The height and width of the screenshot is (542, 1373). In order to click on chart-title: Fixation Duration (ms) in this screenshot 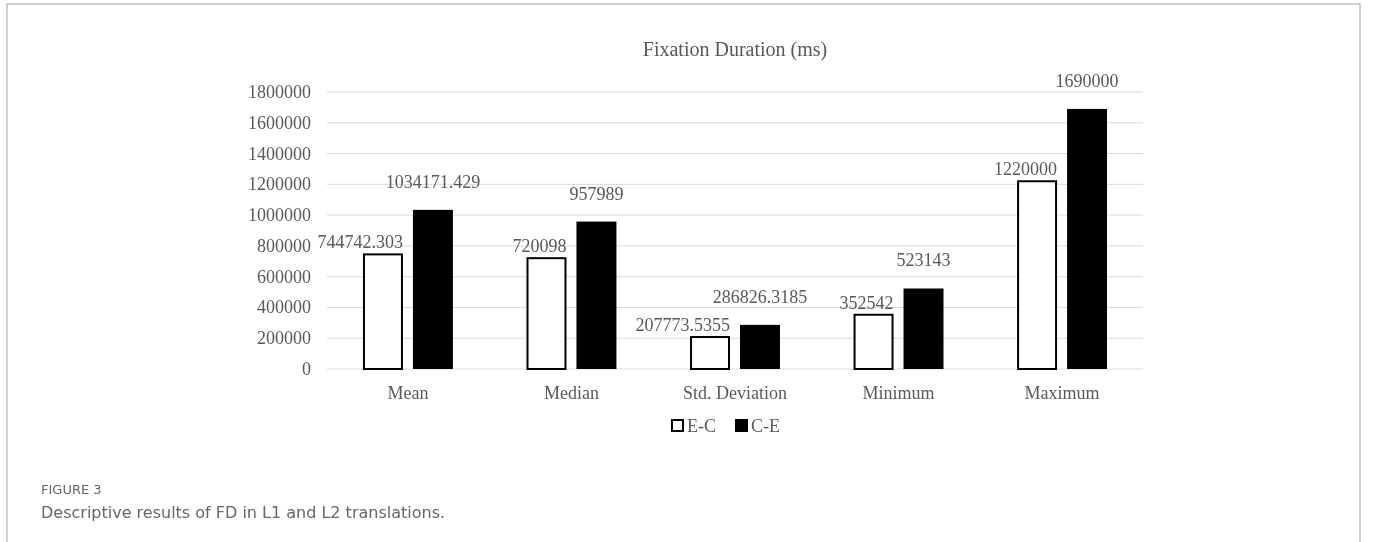, I will do `click(735, 49)`.